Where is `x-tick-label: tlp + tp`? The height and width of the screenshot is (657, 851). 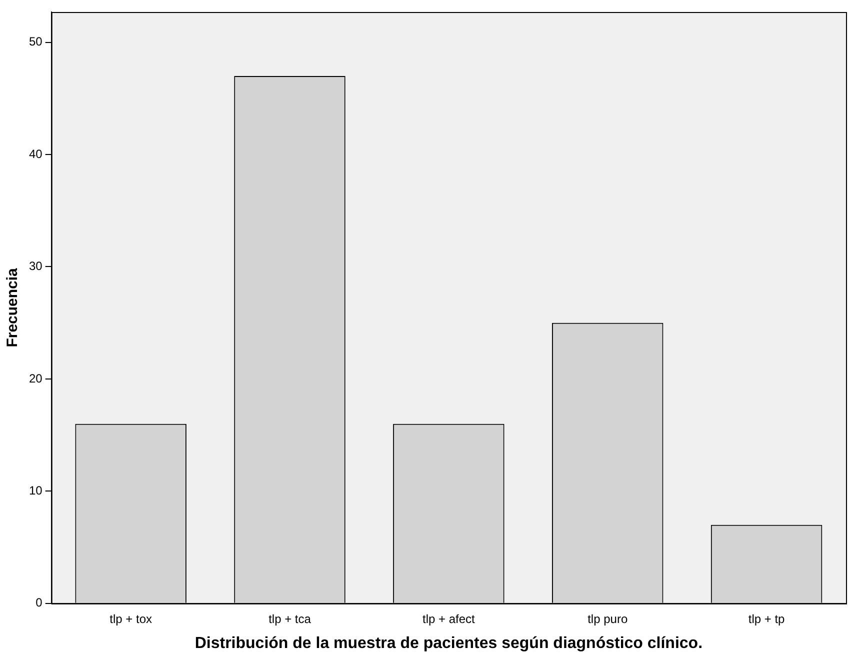 x-tick-label: tlp + tp is located at coordinates (767, 619).